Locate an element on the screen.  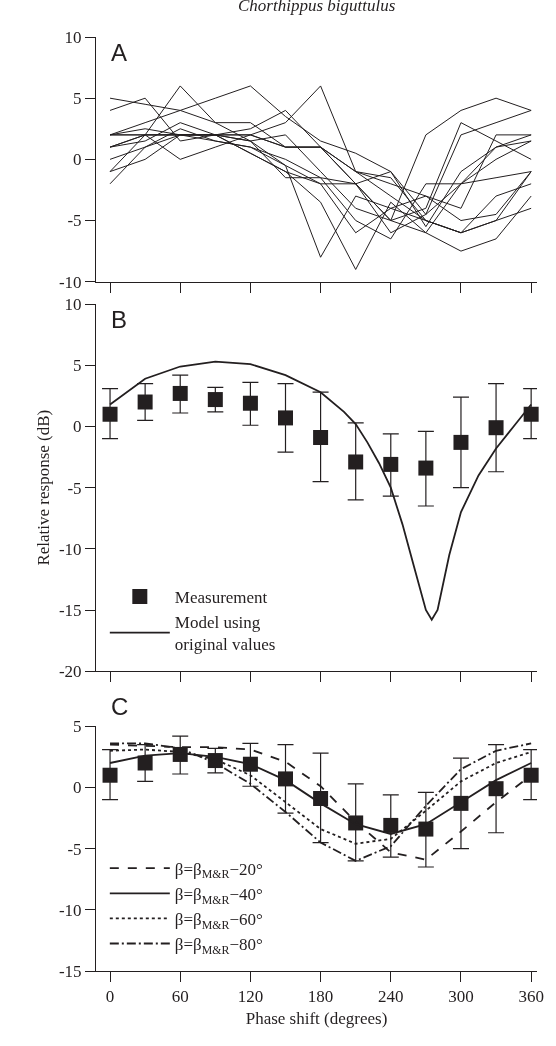
legend-label: β=β$_{M&R}$−20° is located at coordinates (218, 870).